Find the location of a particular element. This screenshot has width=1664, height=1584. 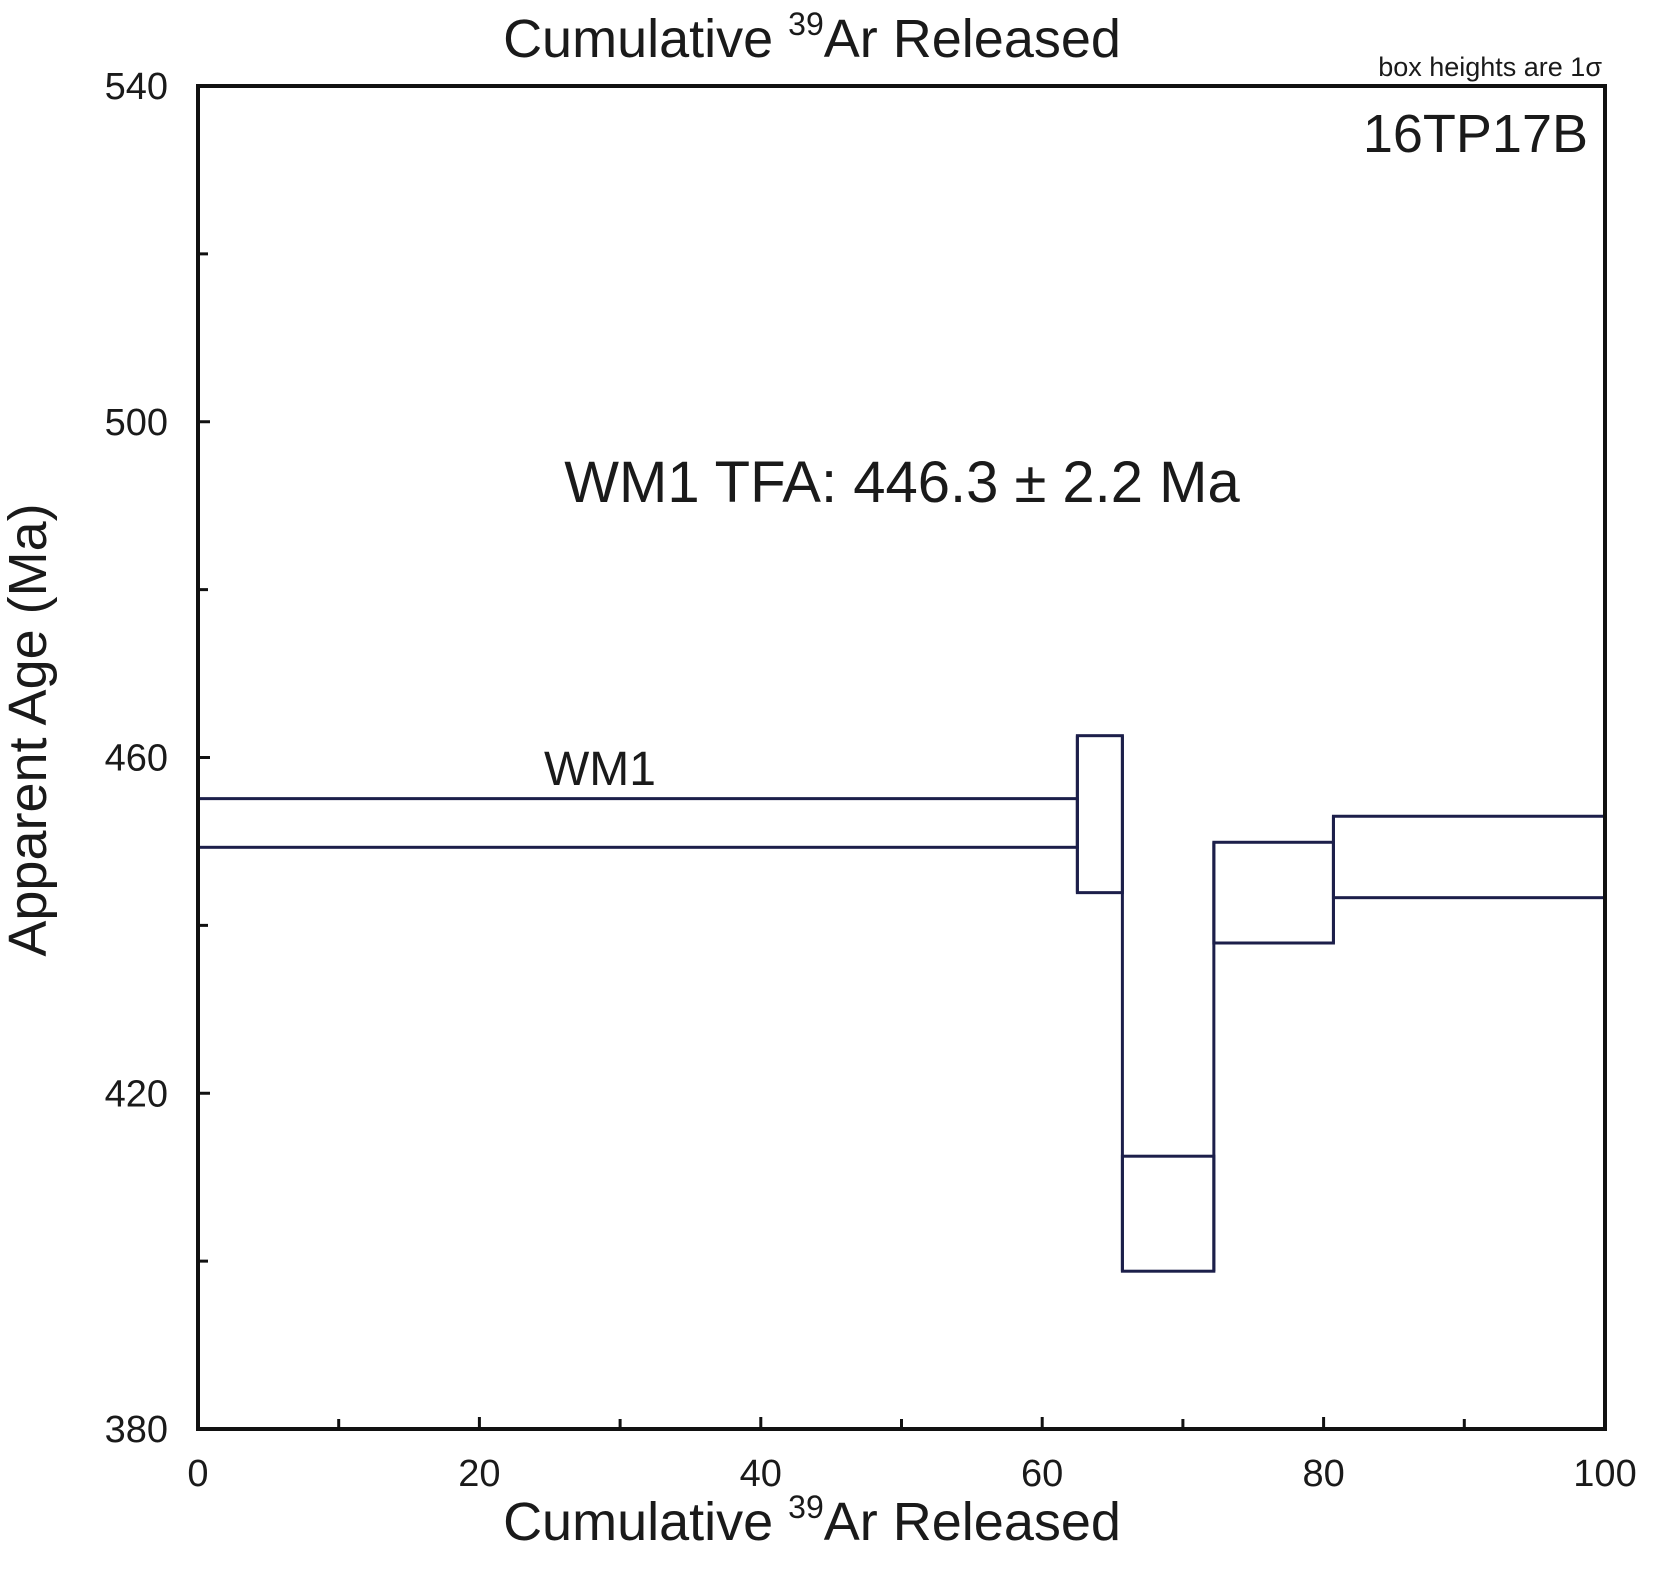

chart-title-part1: Cumulative is located at coordinates (645, 39).